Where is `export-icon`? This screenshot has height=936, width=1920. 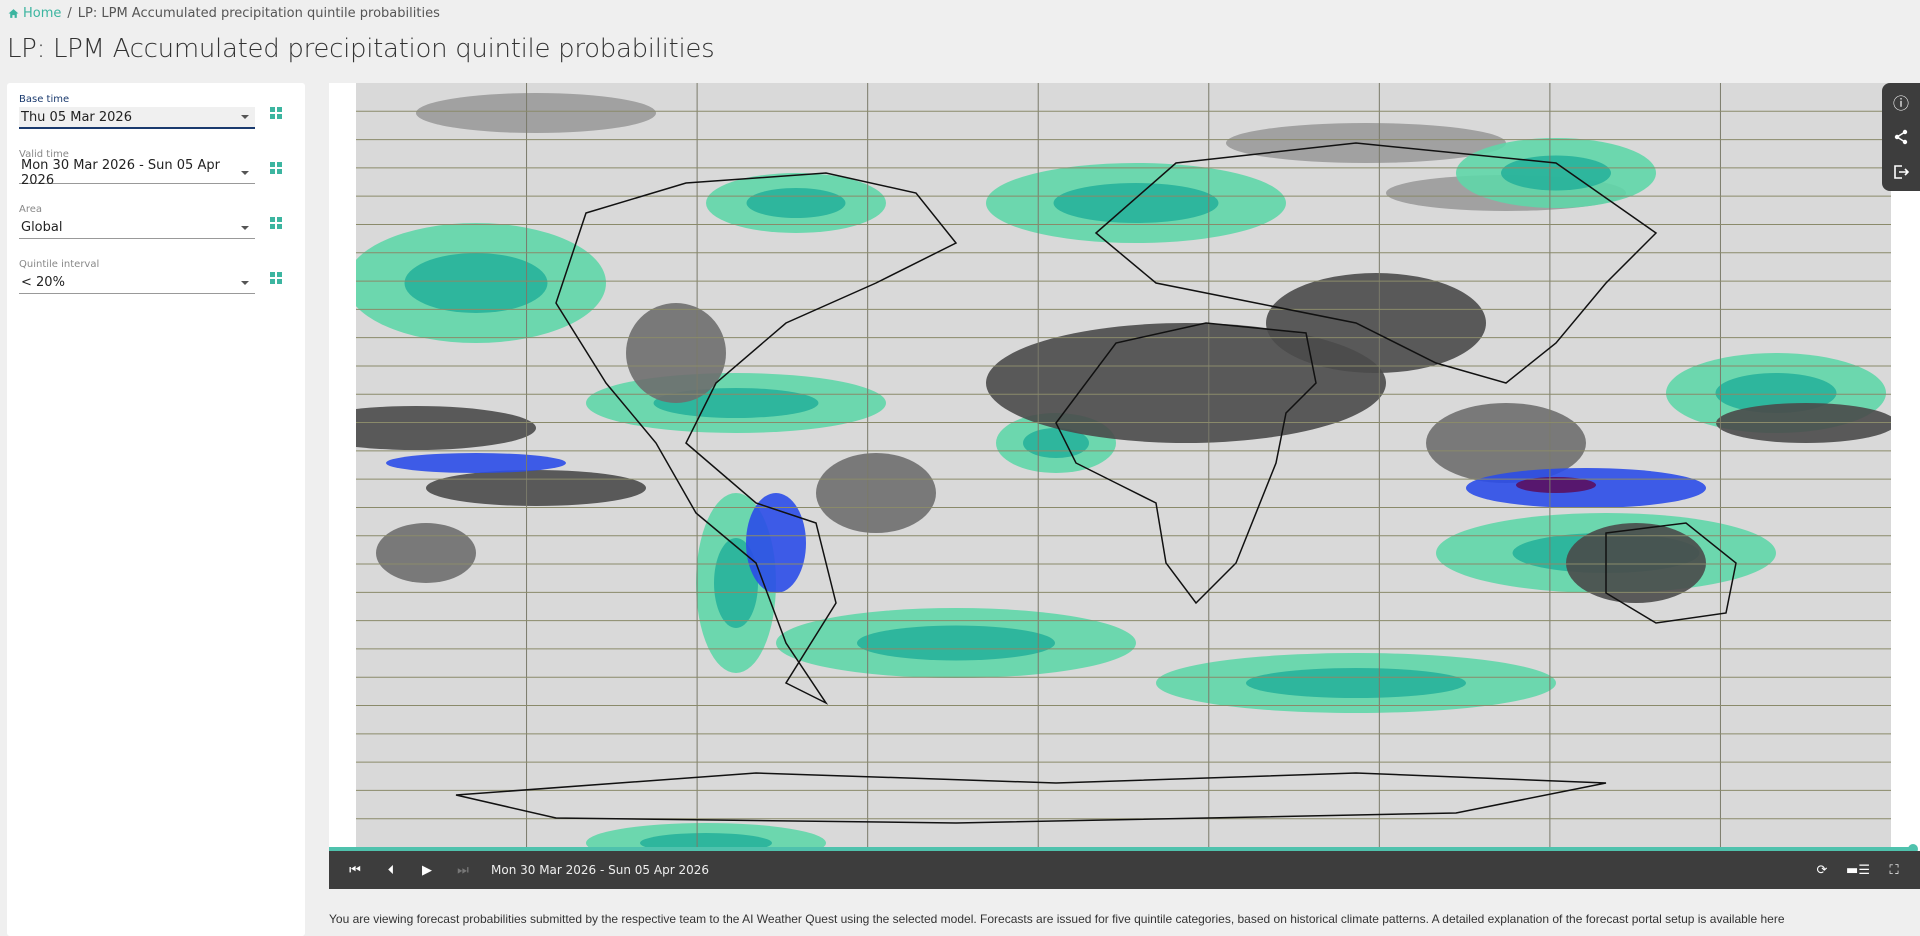 export-icon is located at coordinates (1901, 174).